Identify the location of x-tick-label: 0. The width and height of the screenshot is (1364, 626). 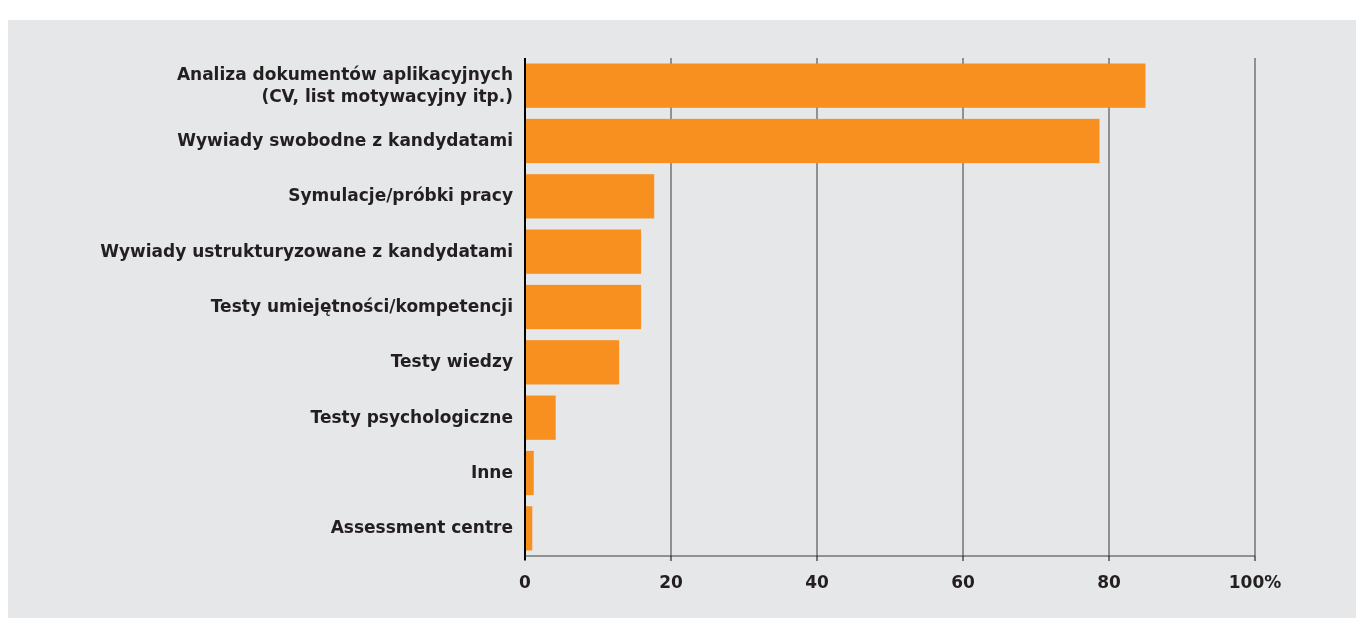
(525, 582).